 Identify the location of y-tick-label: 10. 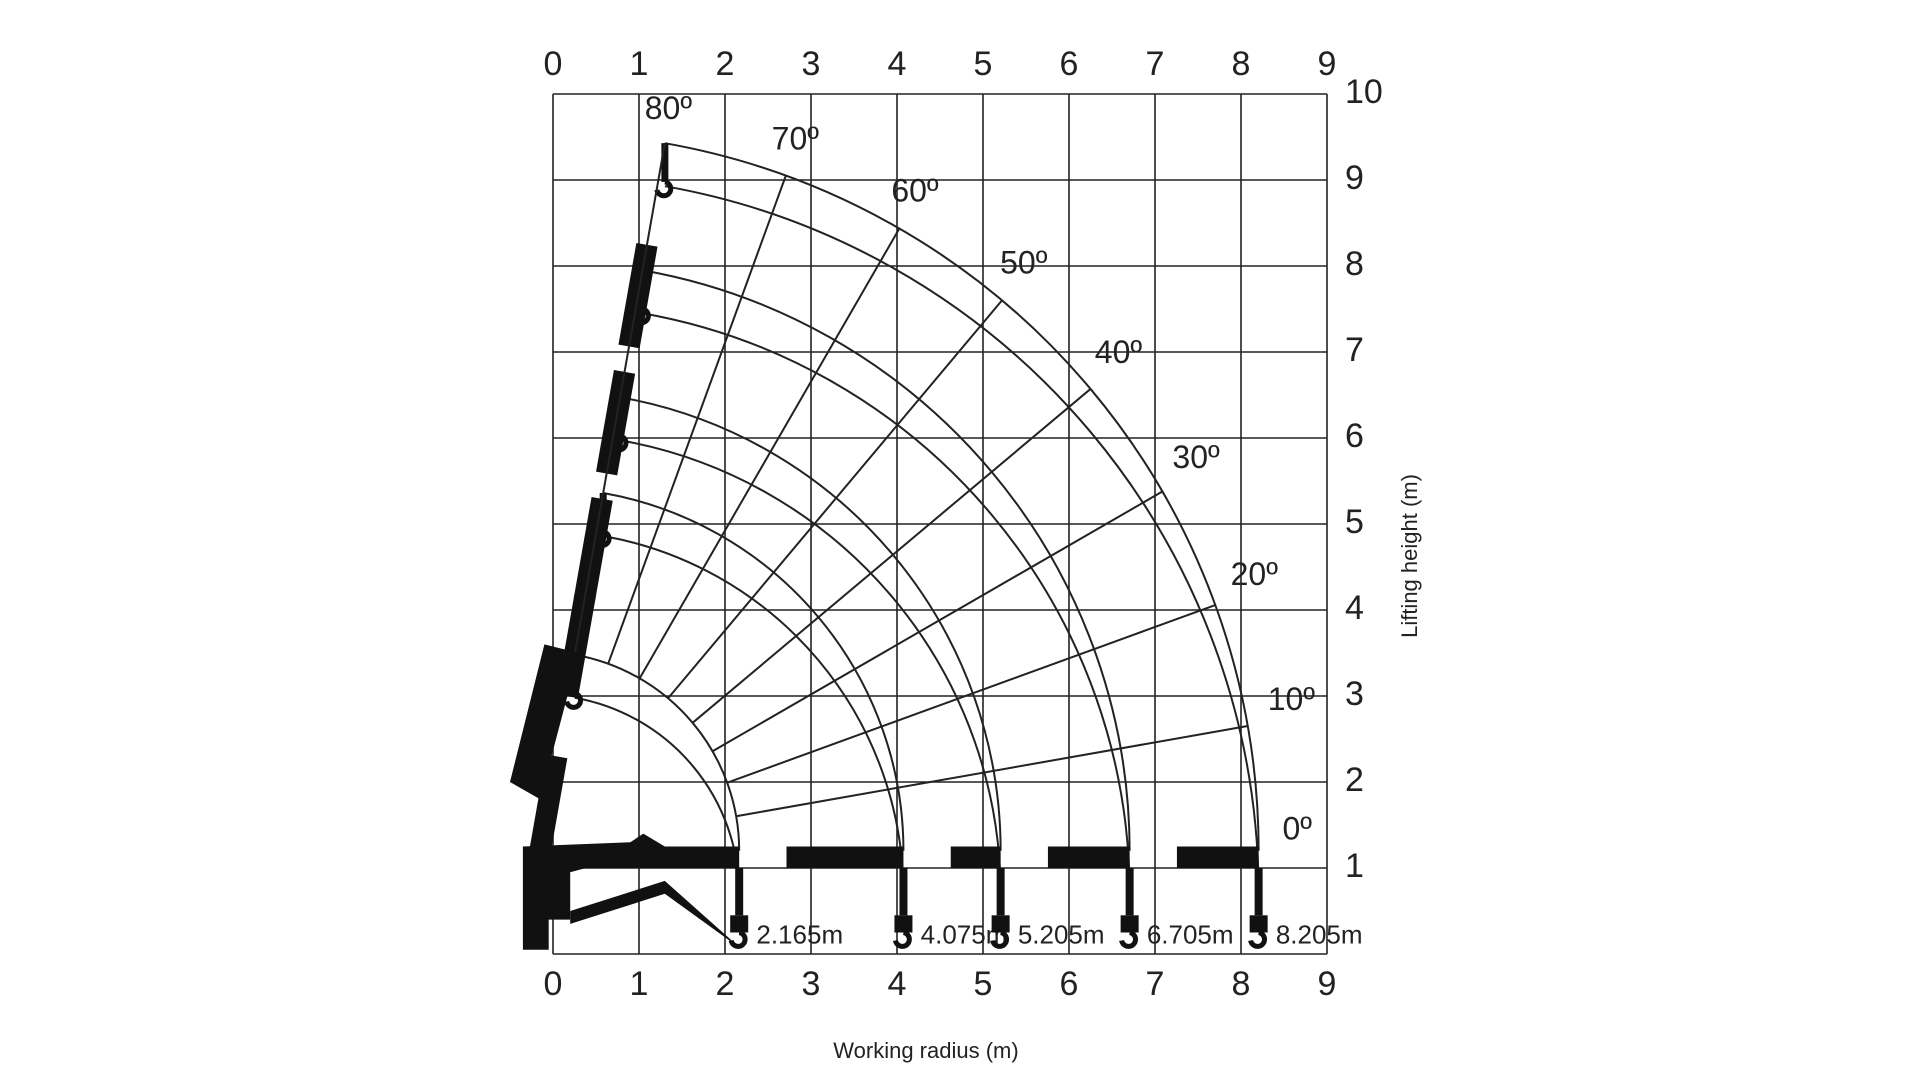
(1364, 92).